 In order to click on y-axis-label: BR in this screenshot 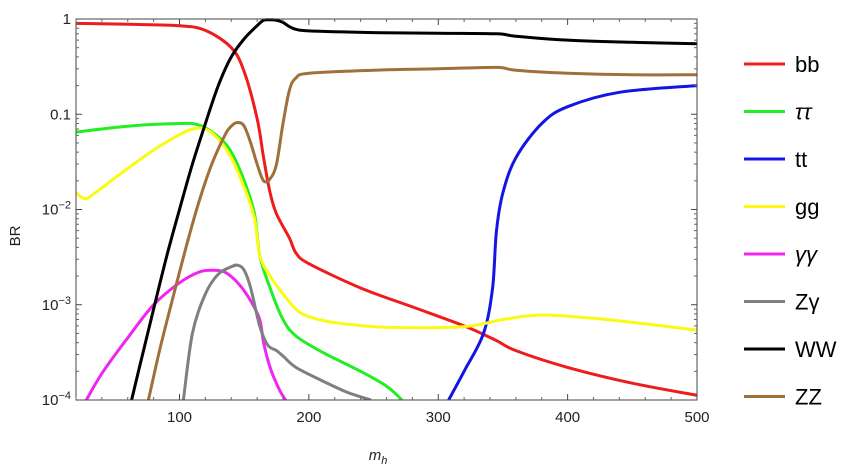, I will do `click(15, 235)`.